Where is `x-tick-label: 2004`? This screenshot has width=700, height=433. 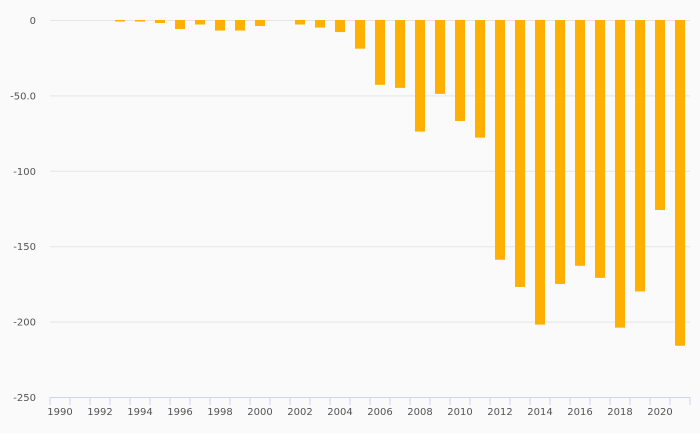 x-tick-label: 2004 is located at coordinates (339, 412).